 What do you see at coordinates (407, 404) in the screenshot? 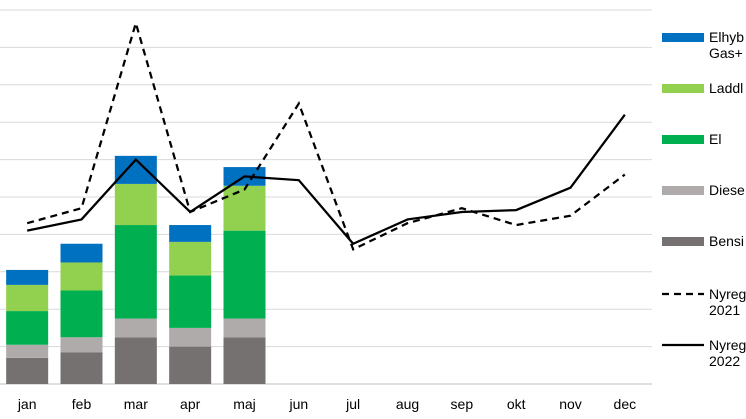
I see `x-tick-label: aug` at bounding box center [407, 404].